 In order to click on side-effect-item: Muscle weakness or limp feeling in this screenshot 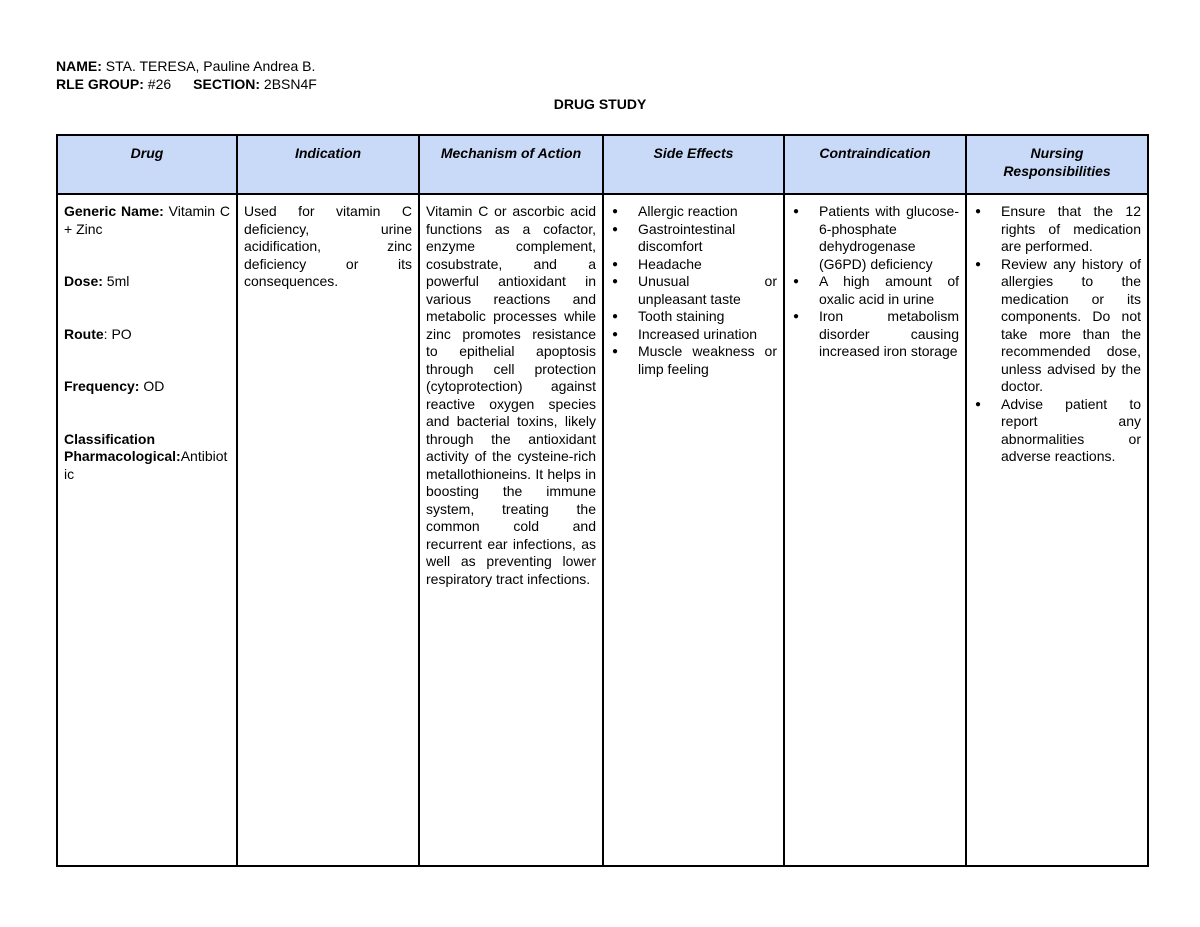, I will do `click(694, 360)`.